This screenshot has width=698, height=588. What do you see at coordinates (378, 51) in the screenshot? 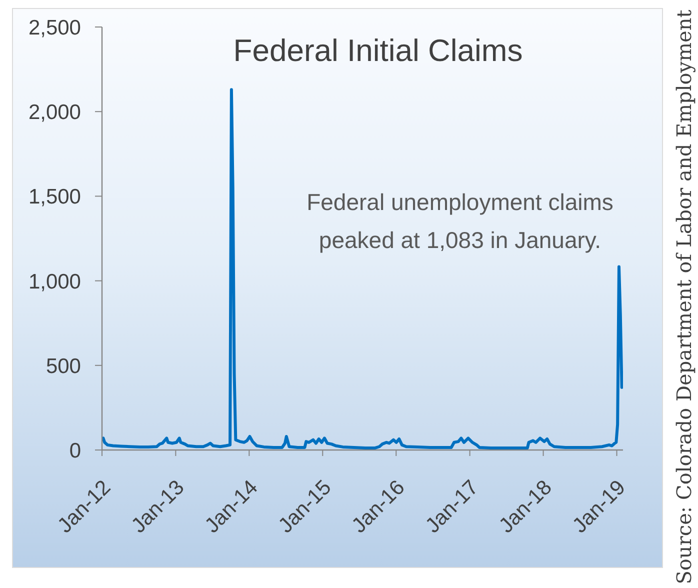
I see `chart-title: Federal Initial Claims` at bounding box center [378, 51].